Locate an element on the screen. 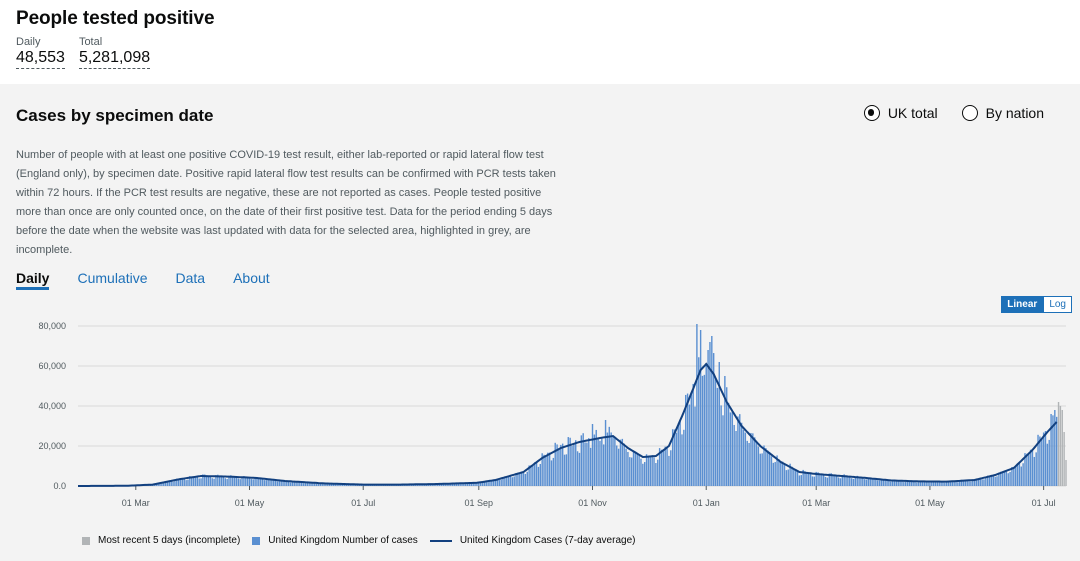 Image resolution: width=1080 pixels, height=561 pixels. tab-daily: Daily is located at coordinates (33, 280).